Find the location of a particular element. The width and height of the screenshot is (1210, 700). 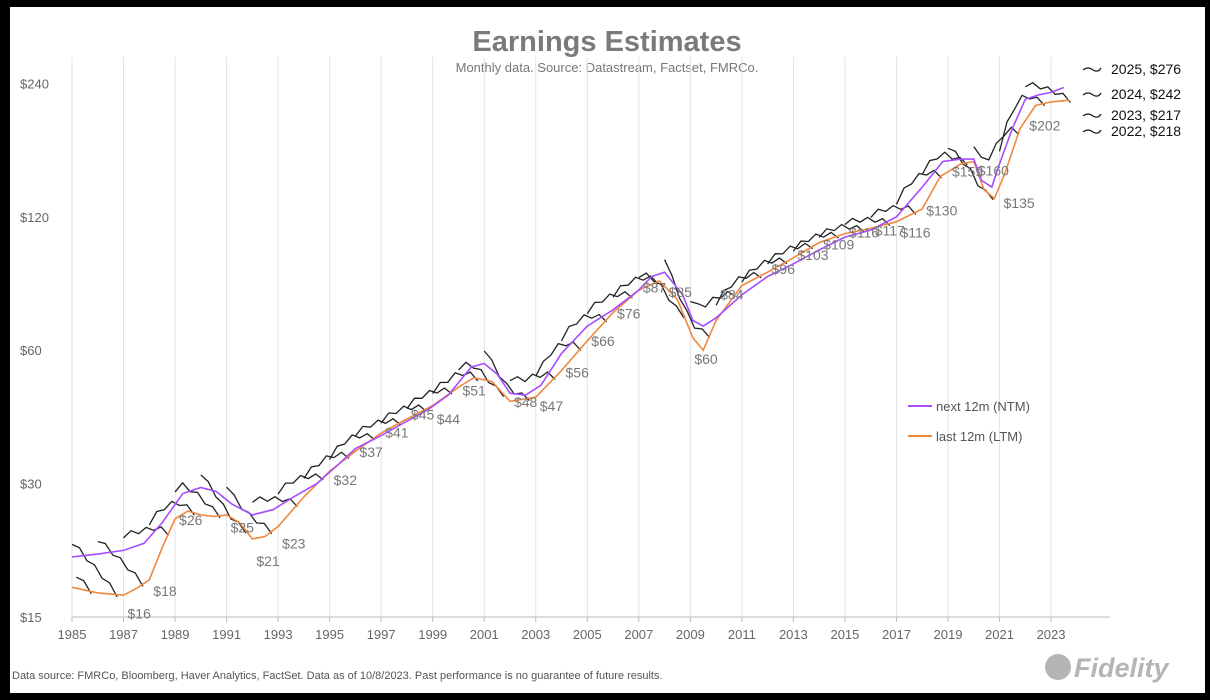

data-label: $16 is located at coordinates (140, 614).